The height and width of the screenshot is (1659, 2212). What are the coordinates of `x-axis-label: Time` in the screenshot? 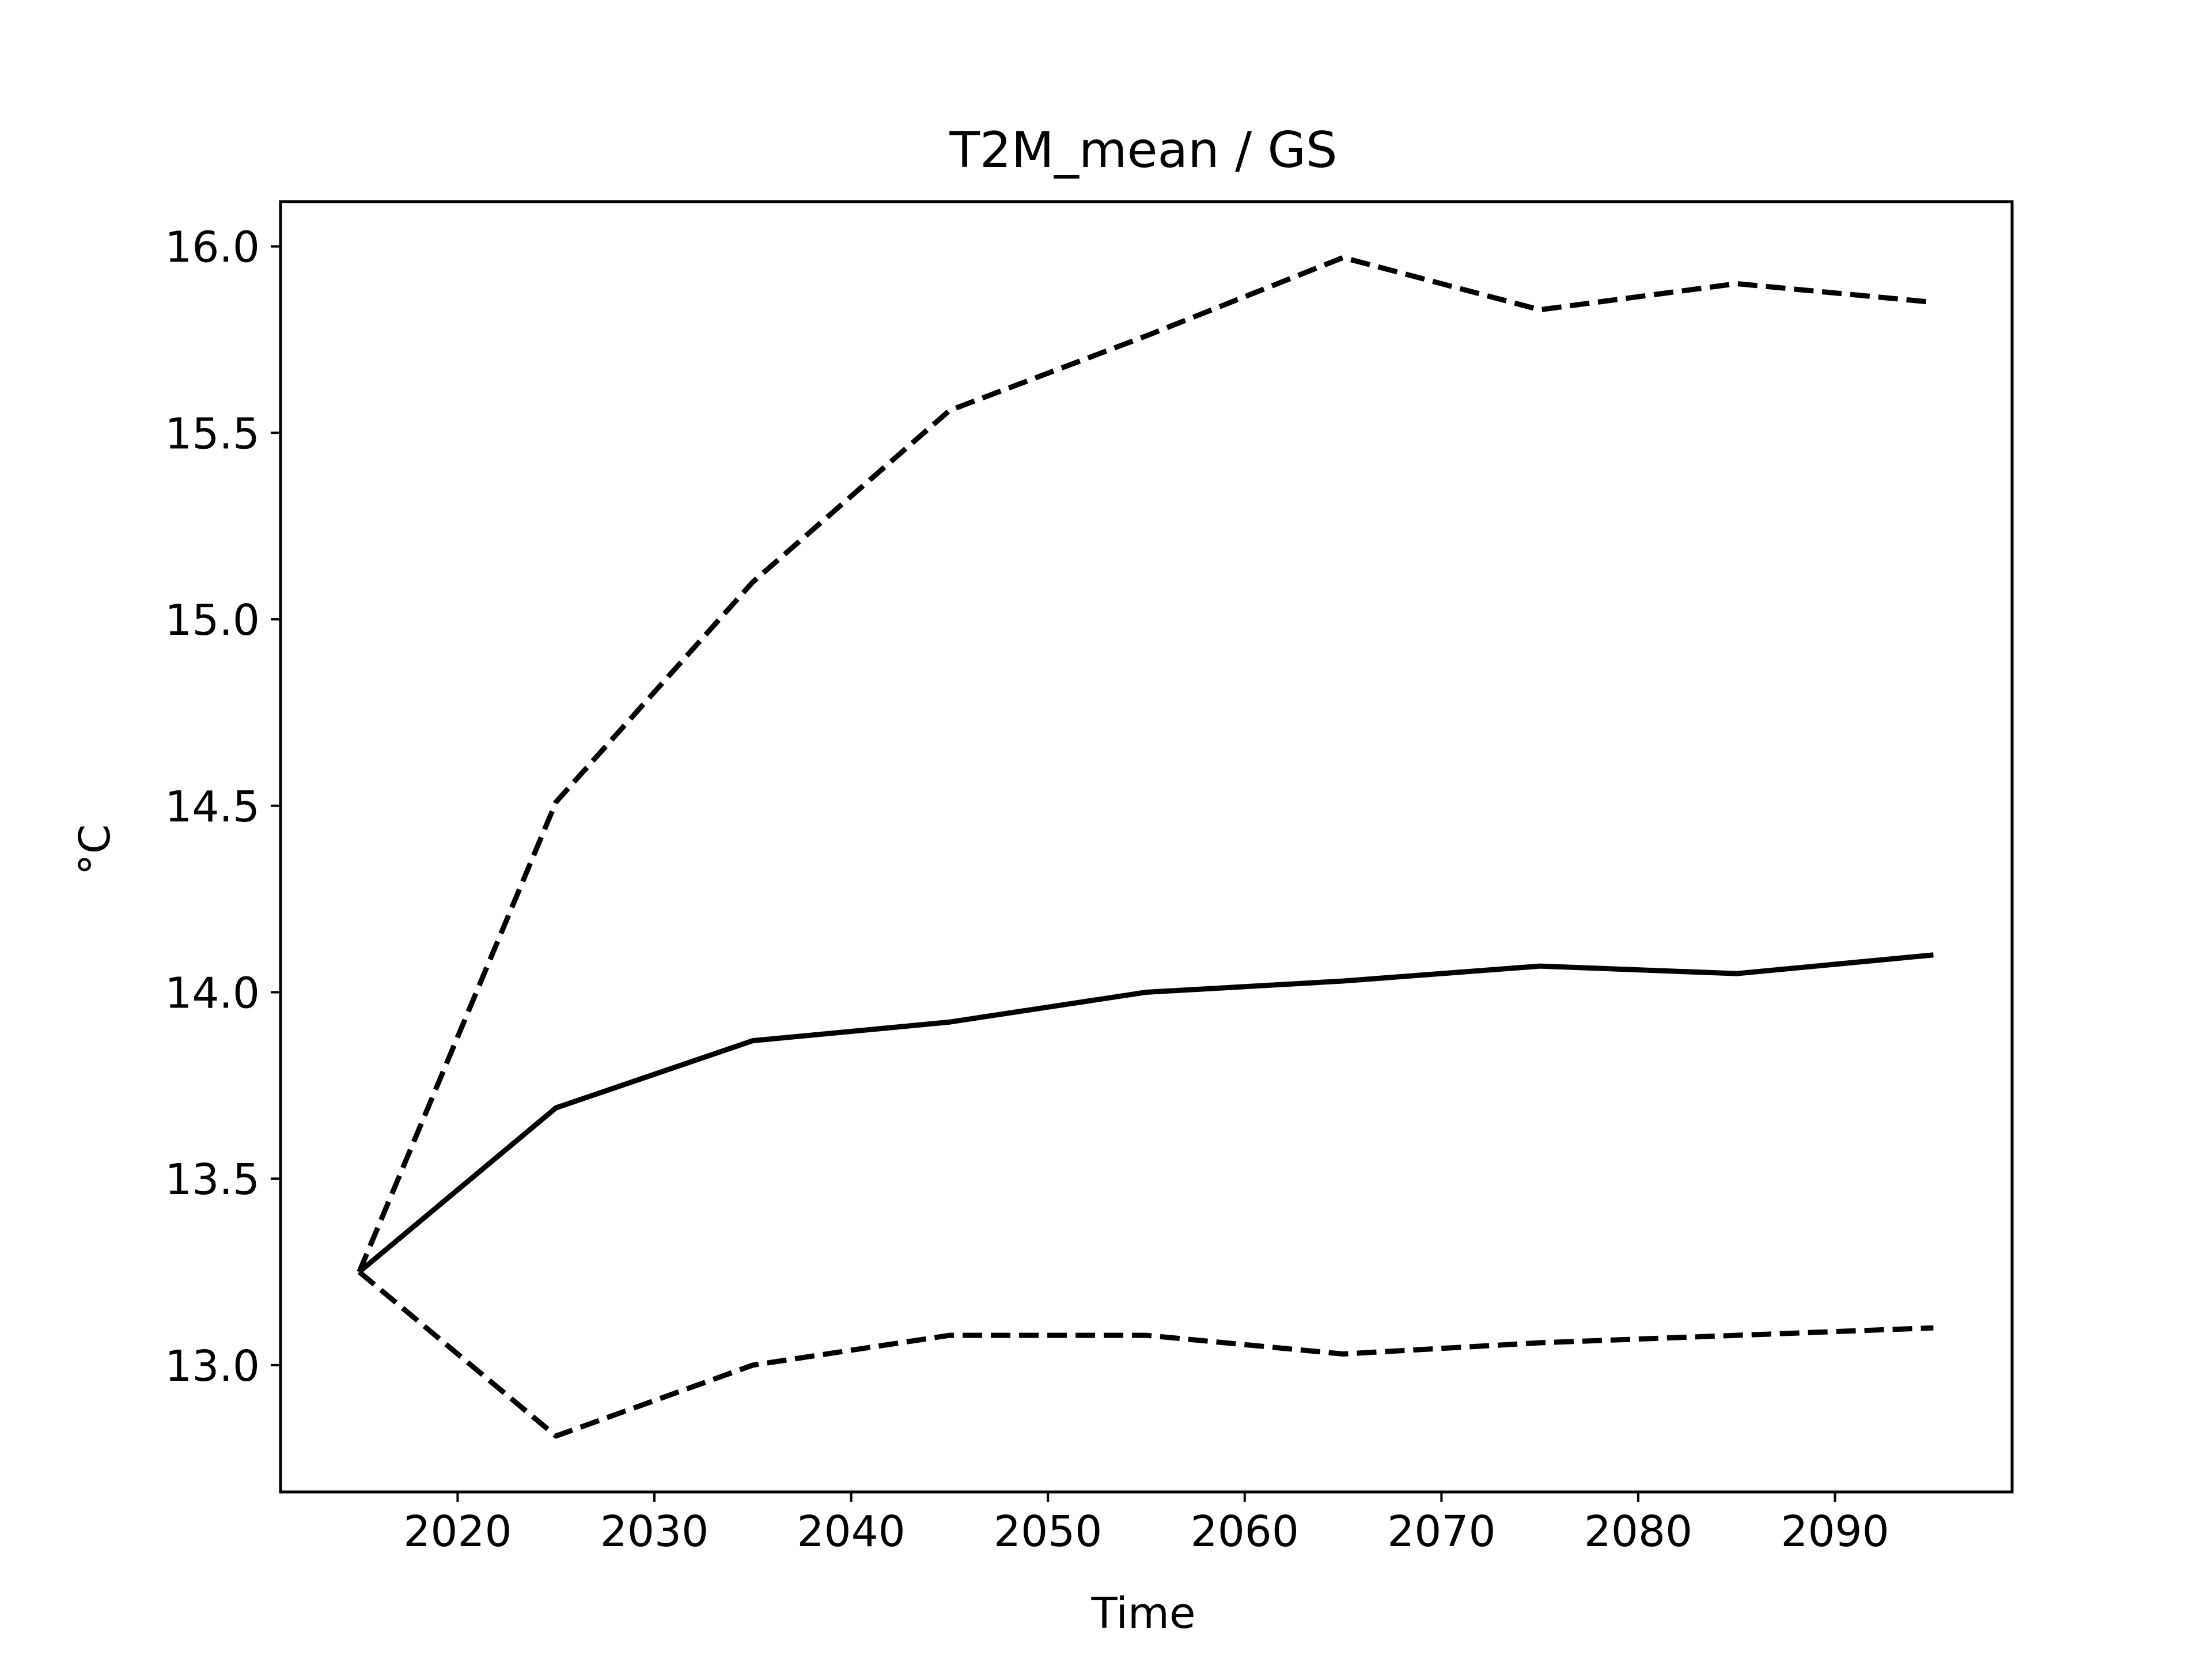 It's located at (1142, 1613).